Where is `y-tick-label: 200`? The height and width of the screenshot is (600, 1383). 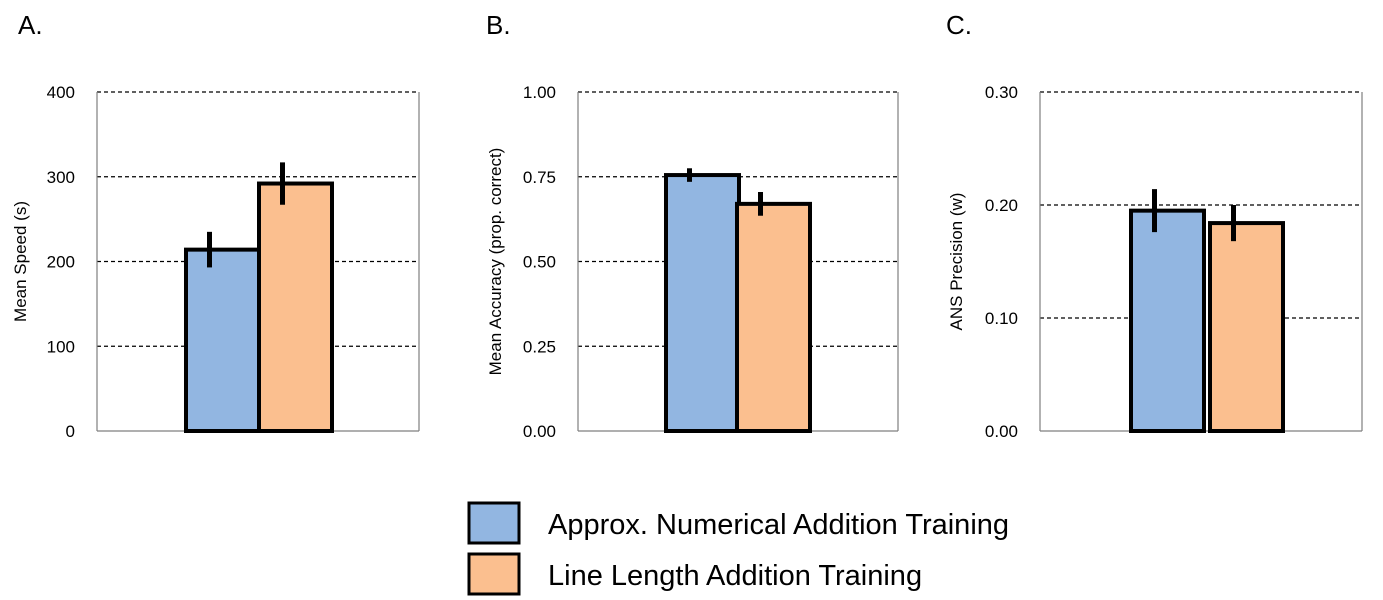 y-tick-label: 200 is located at coordinates (61, 262).